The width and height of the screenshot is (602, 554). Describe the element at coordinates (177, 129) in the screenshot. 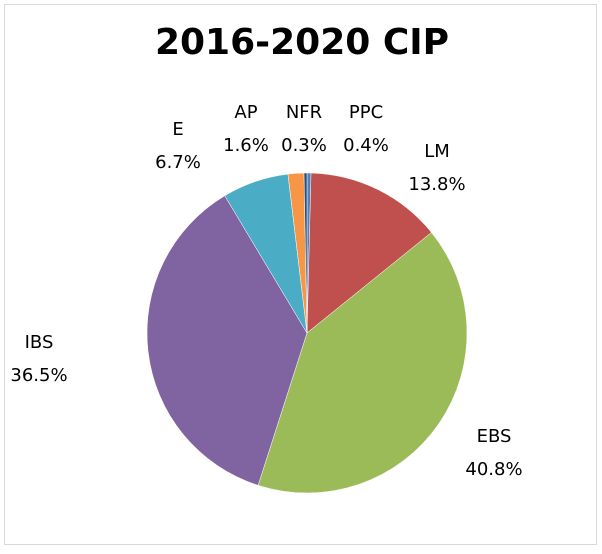

I see `slice-name-label: E` at that location.